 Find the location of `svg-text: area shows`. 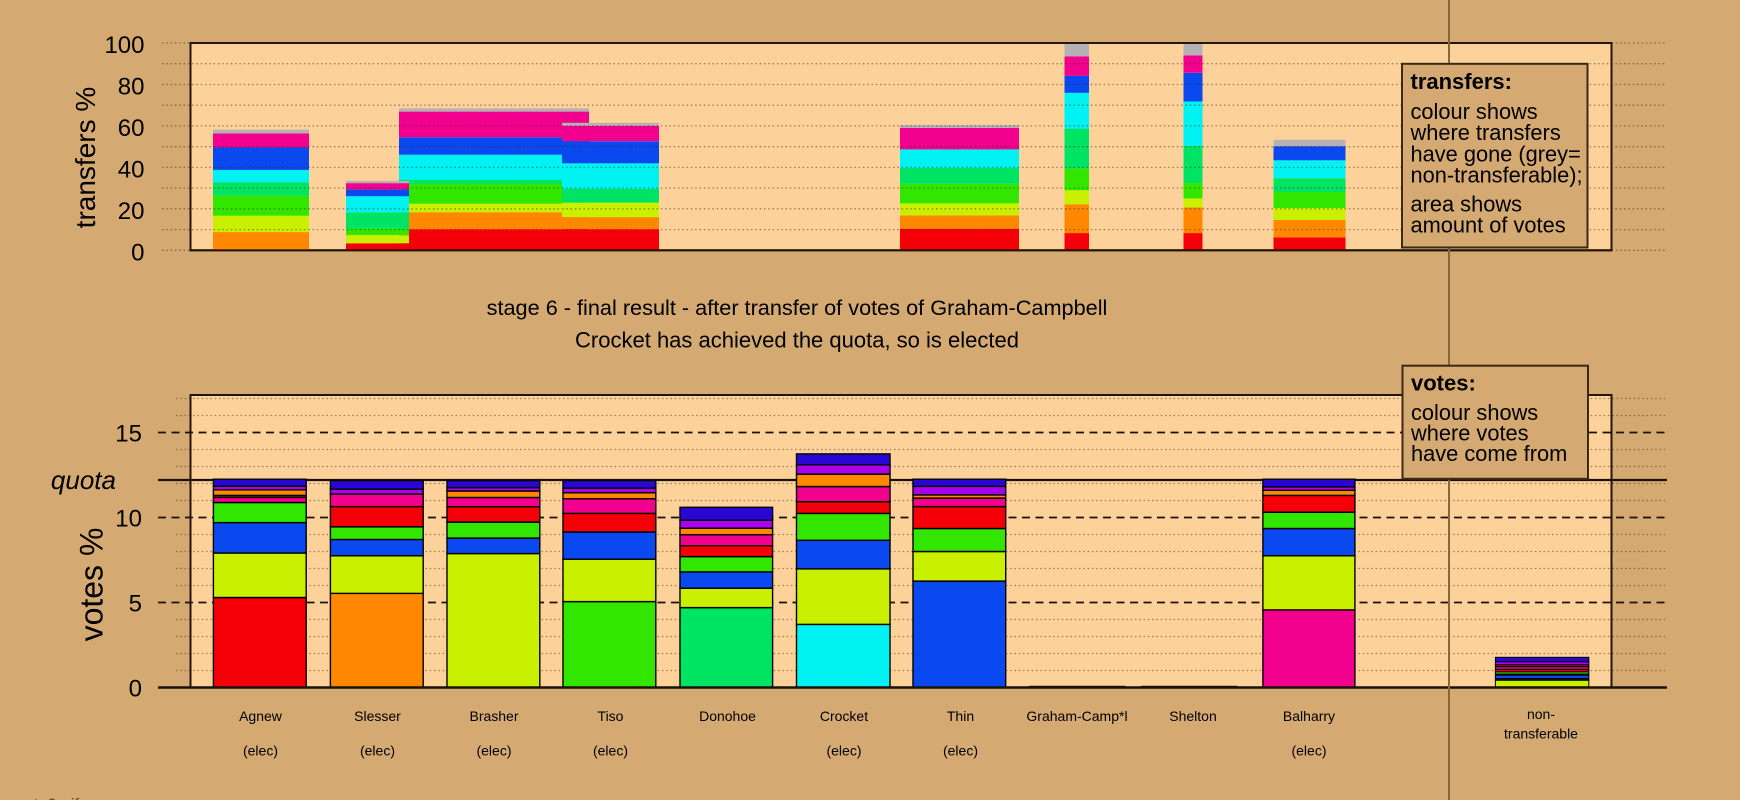

svg-text: area shows is located at coordinates (1467, 203).